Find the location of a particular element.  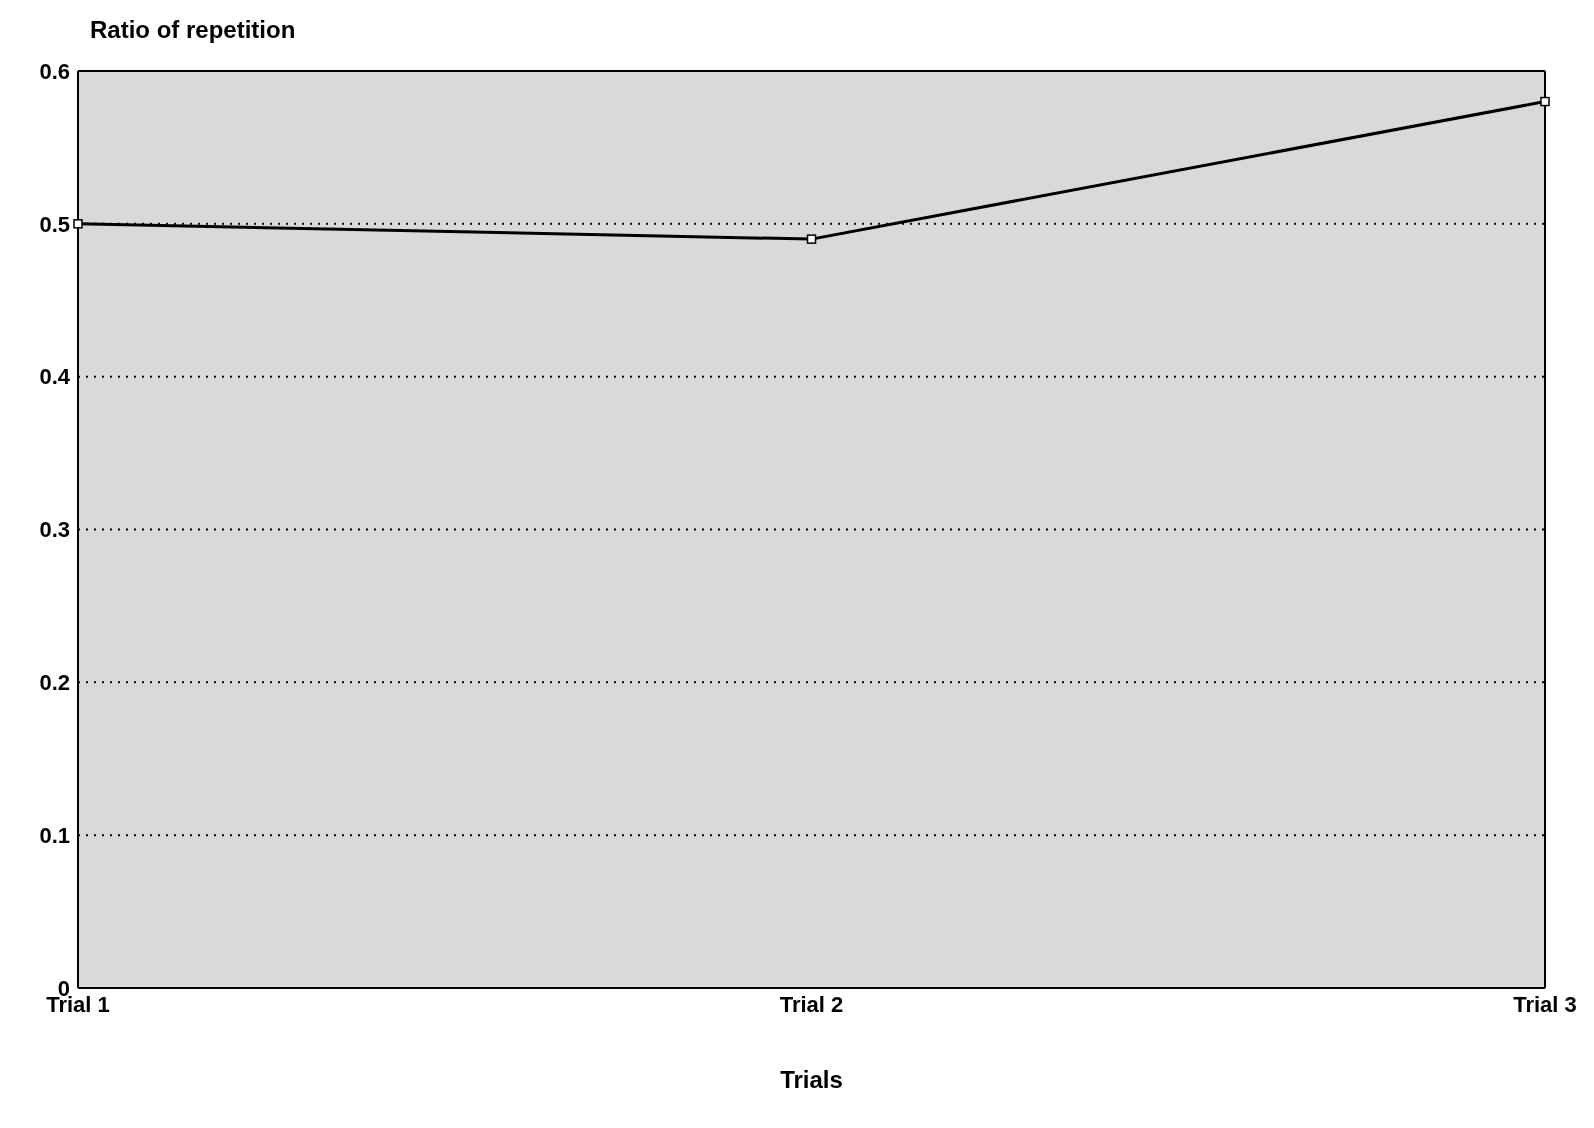

y-tick-label: 0.3 is located at coordinates (54, 530).